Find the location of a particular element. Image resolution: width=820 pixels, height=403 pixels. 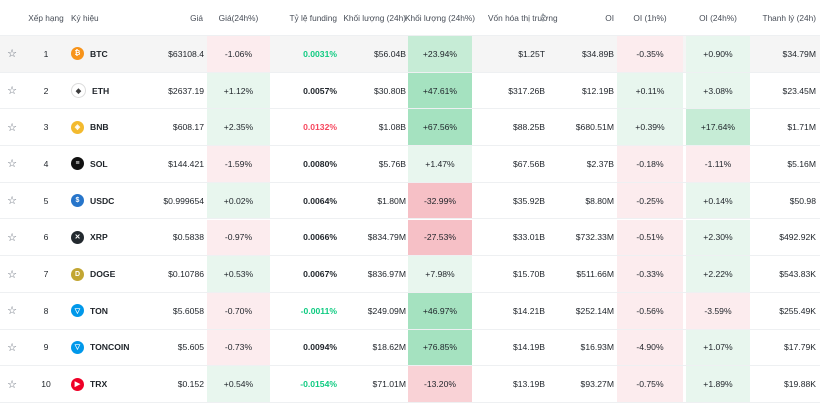

funding-rate-value: 0.0066% is located at coordinates (320, 237).